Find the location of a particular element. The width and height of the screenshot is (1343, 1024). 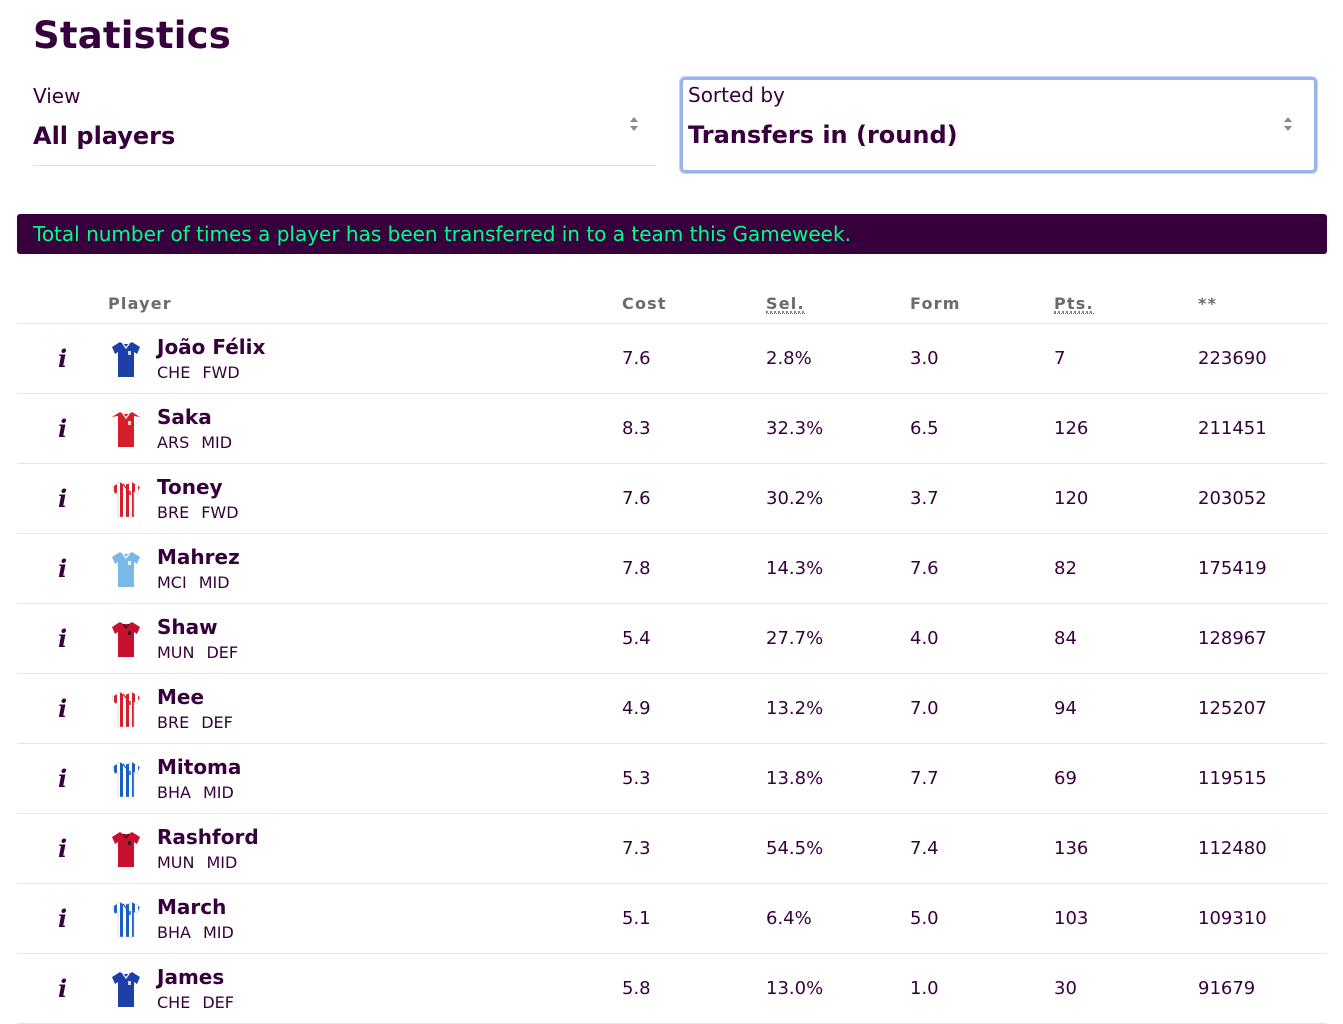

table-row: i Toney BRE FWD 7.6 30.2% 3.7 120 203052 is located at coordinates (672, 498).